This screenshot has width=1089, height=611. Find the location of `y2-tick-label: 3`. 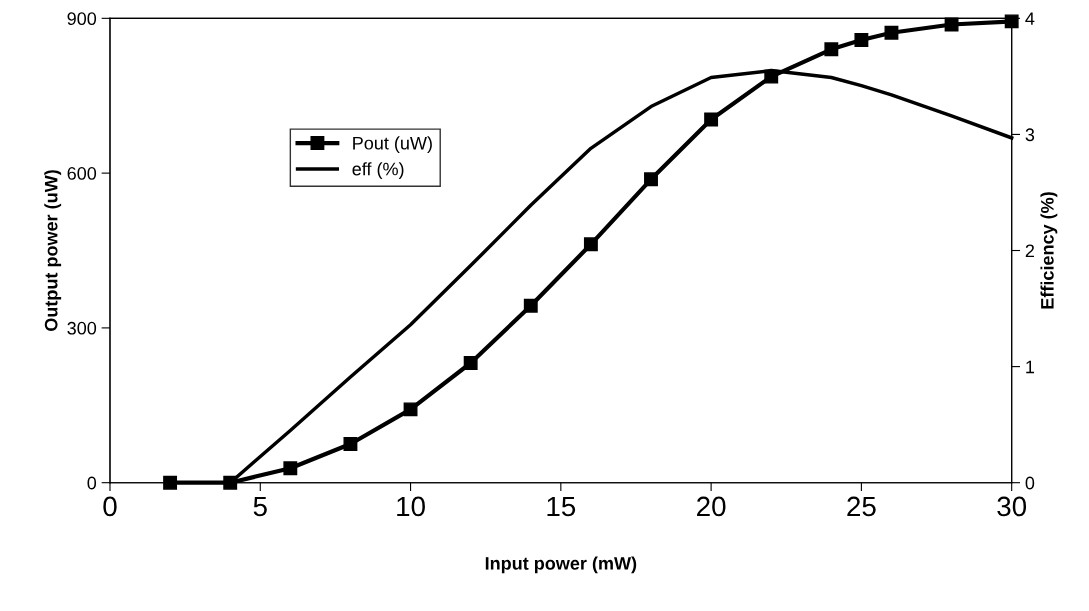

y2-tick-label: 3 is located at coordinates (1030, 135).